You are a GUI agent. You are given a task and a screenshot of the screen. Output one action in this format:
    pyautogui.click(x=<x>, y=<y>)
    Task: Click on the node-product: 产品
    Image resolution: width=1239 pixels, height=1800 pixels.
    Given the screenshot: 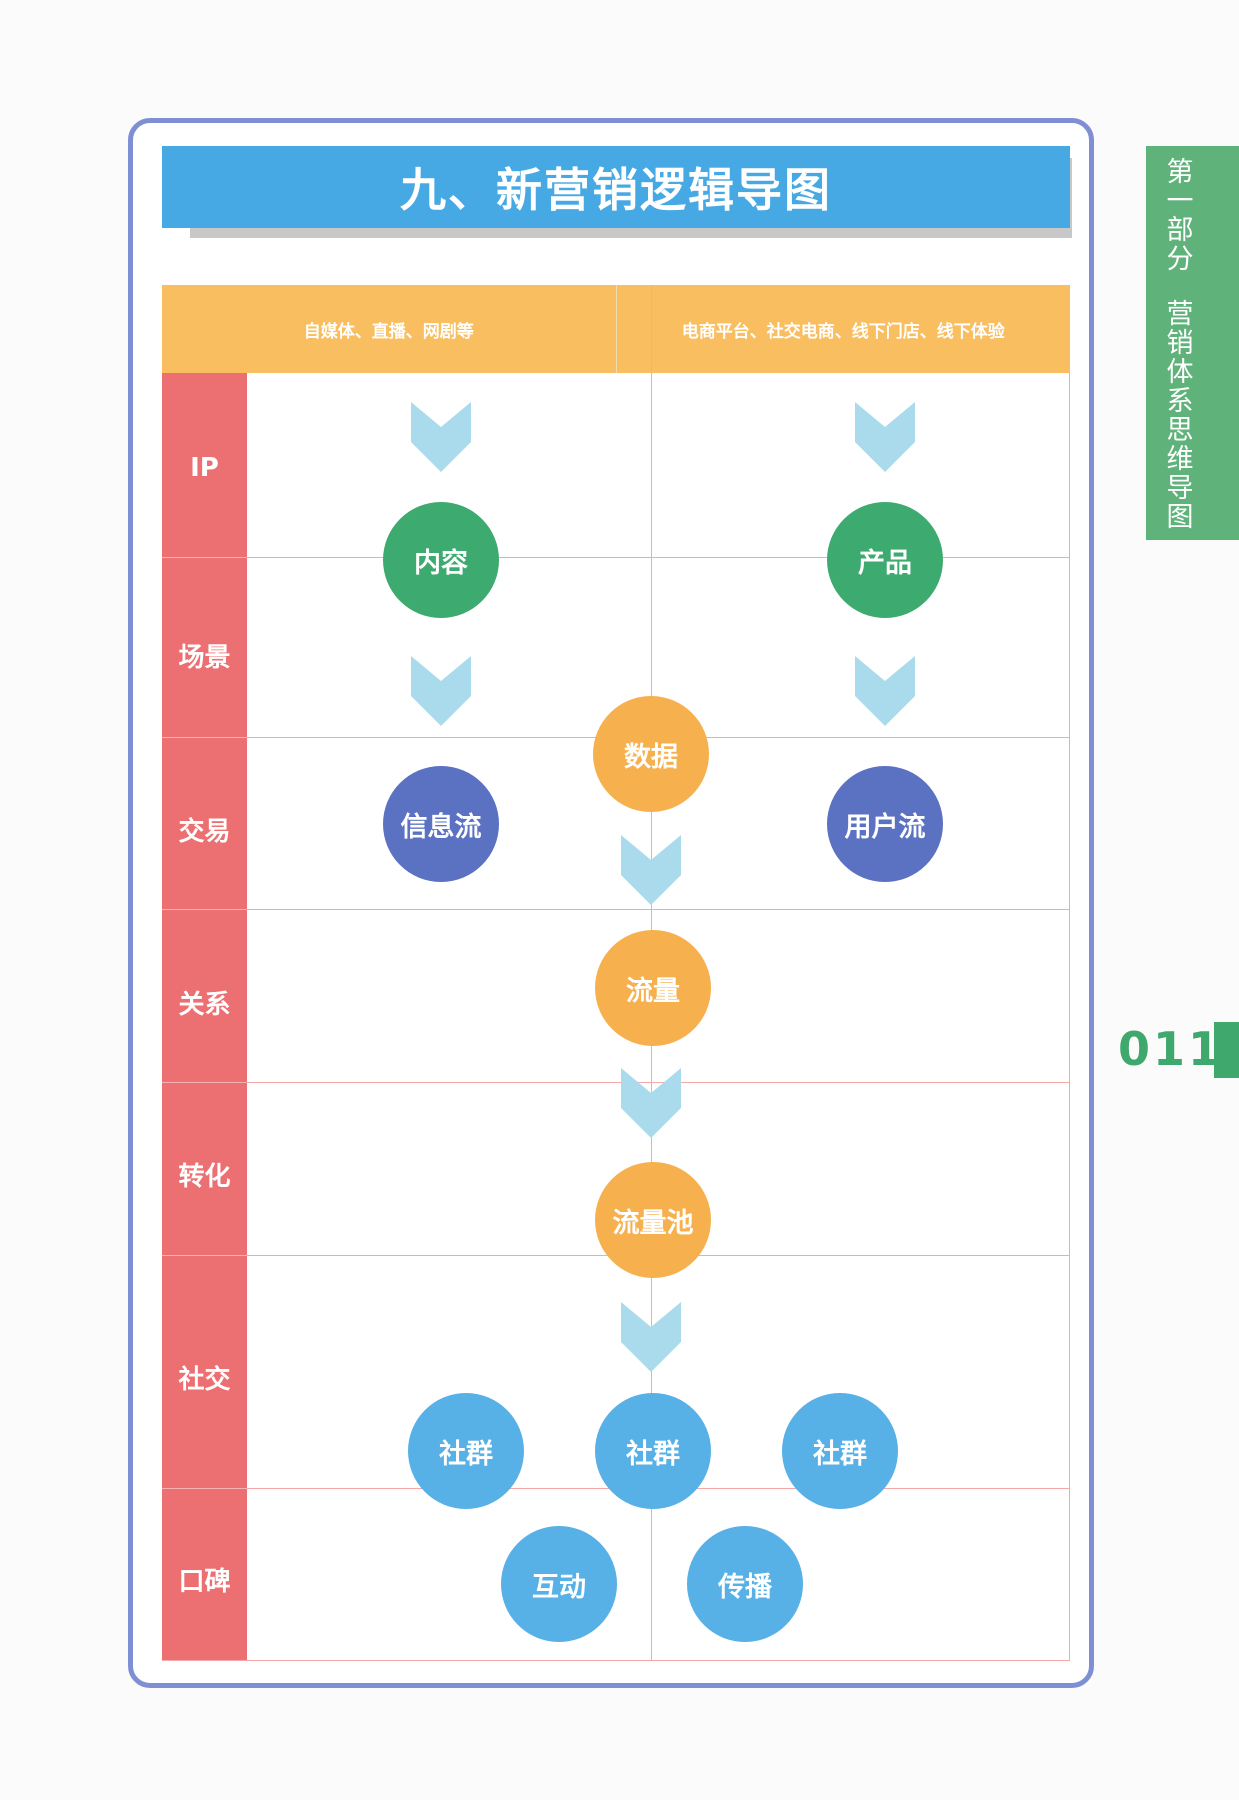 What is the action you would take?
    pyautogui.click(x=885, y=560)
    